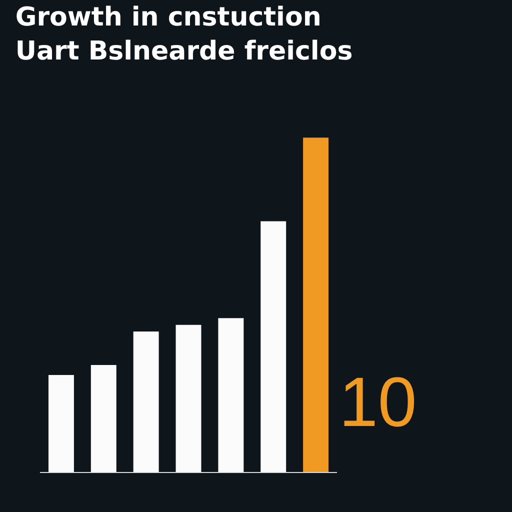 This screenshot has height=512, width=512. What do you see at coordinates (168, 17) in the screenshot?
I see `chart-title: Growth in cnstuction` at bounding box center [168, 17].